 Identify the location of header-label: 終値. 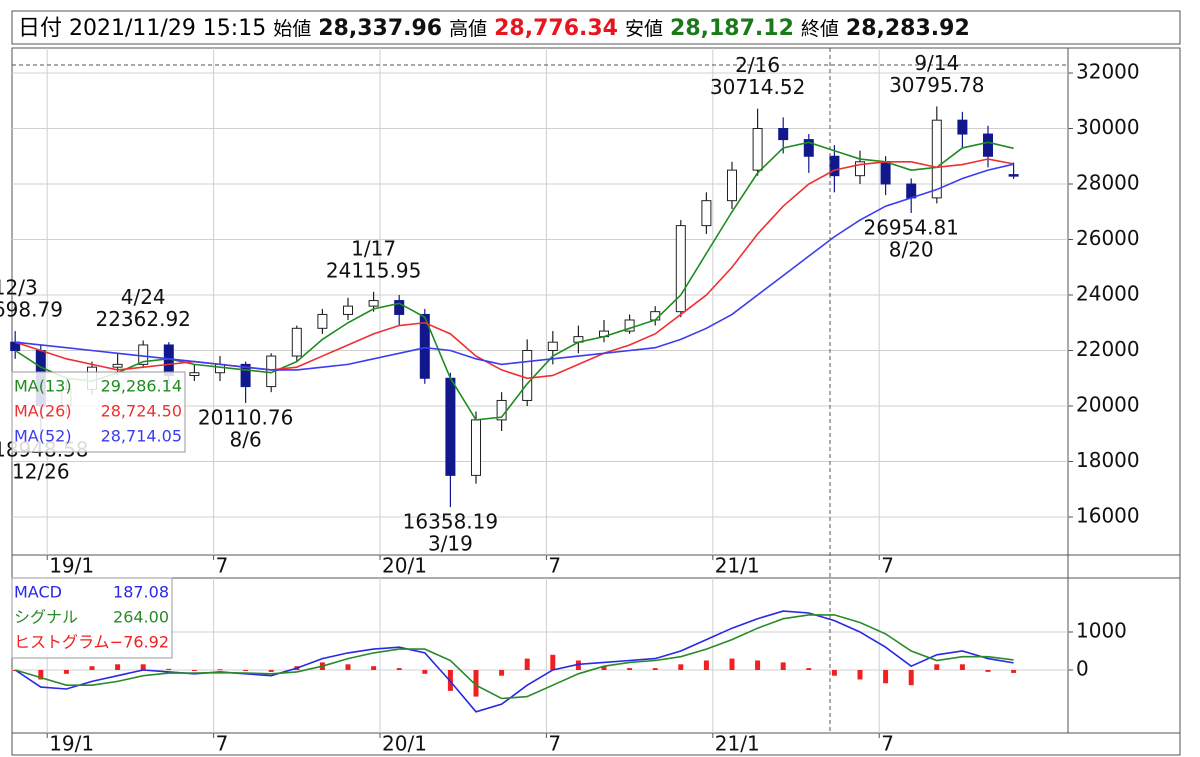
(820, 29).